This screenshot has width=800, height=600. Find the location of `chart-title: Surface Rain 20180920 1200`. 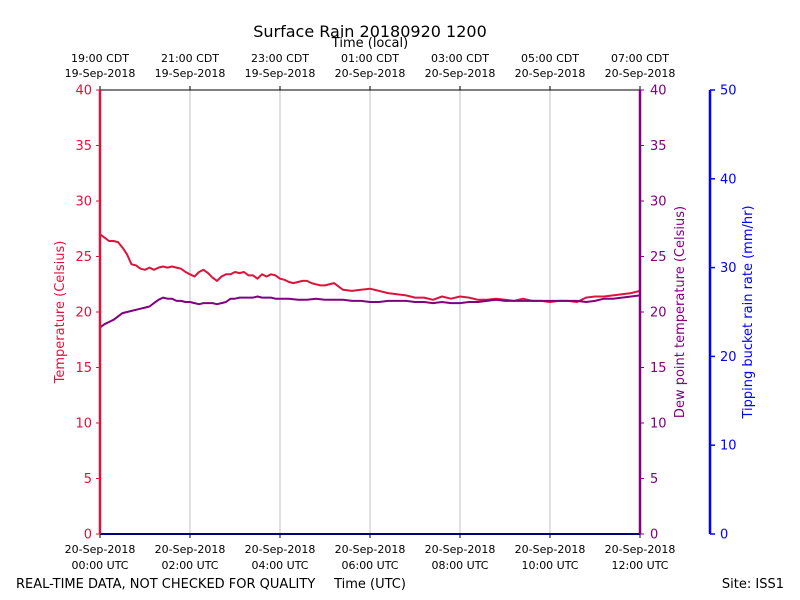

chart-title: Surface Rain 20180920 1200 is located at coordinates (370, 31).